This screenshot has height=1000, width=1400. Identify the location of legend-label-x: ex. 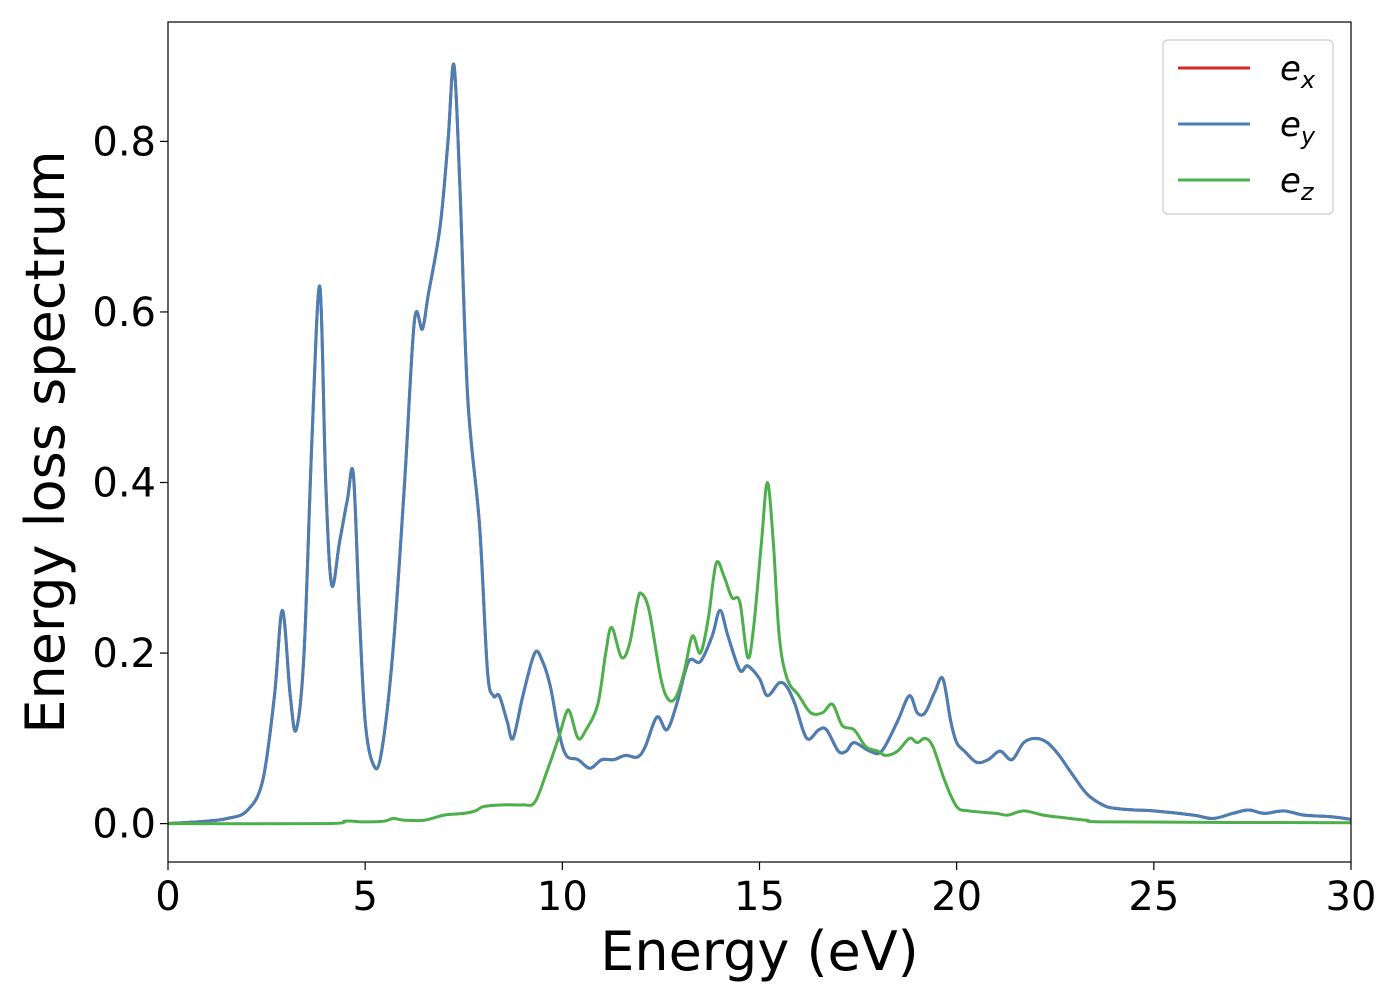
(1298, 71).